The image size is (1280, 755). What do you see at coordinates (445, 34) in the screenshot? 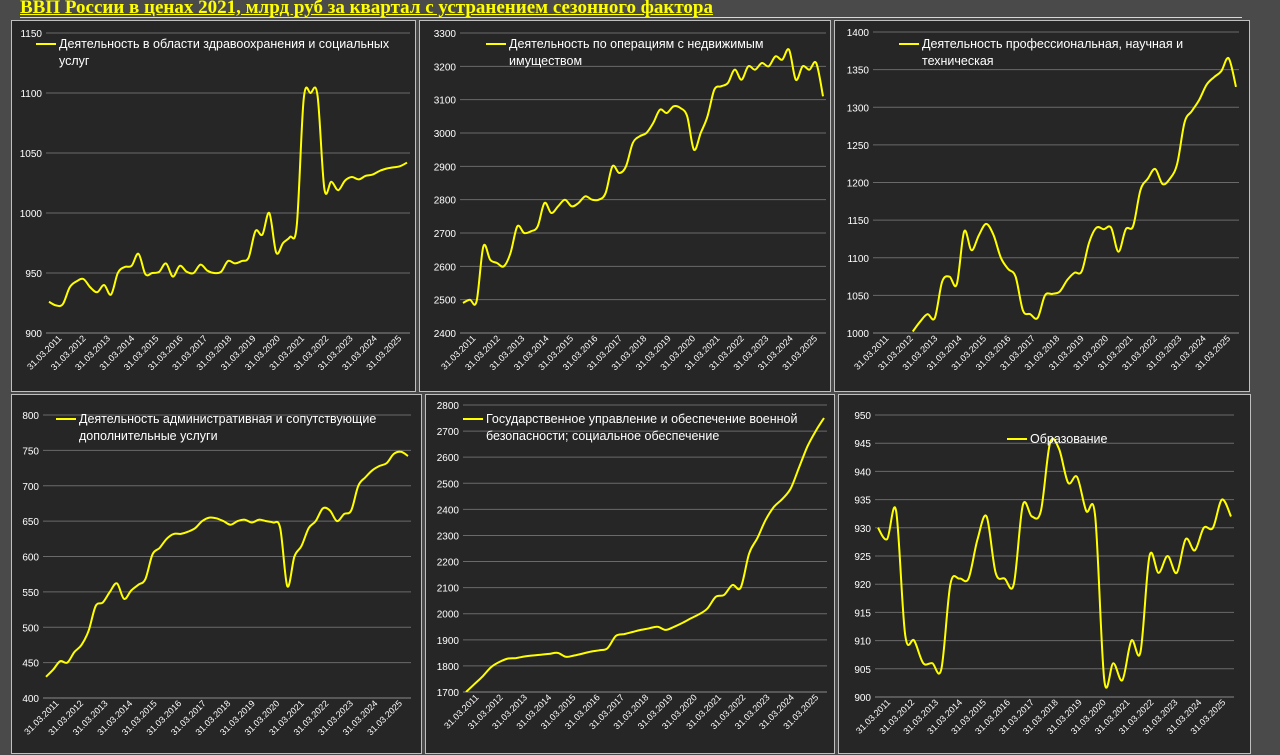
I see `y-tick-label: 3300` at bounding box center [445, 34].